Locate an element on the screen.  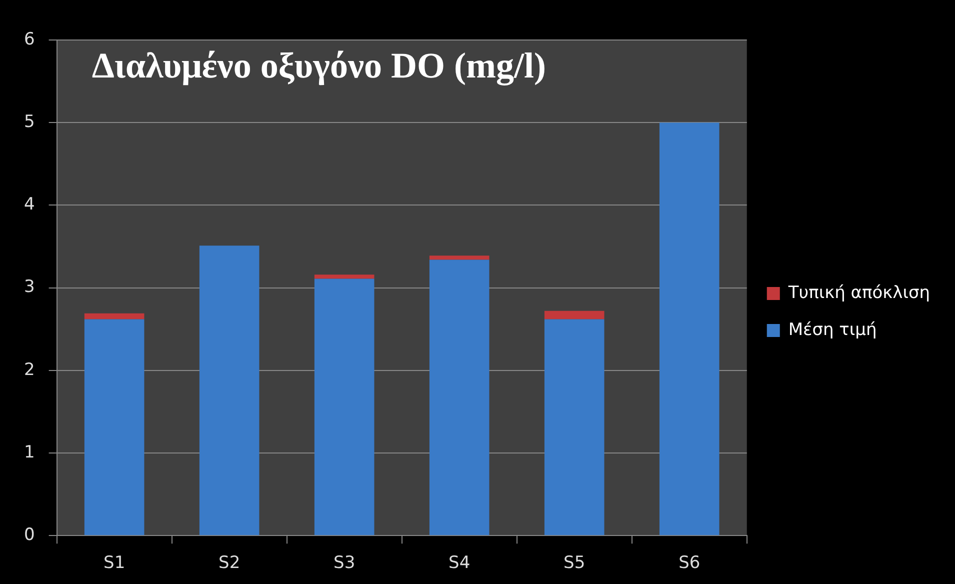
y-tick-label: 3 is located at coordinates (29, 287).